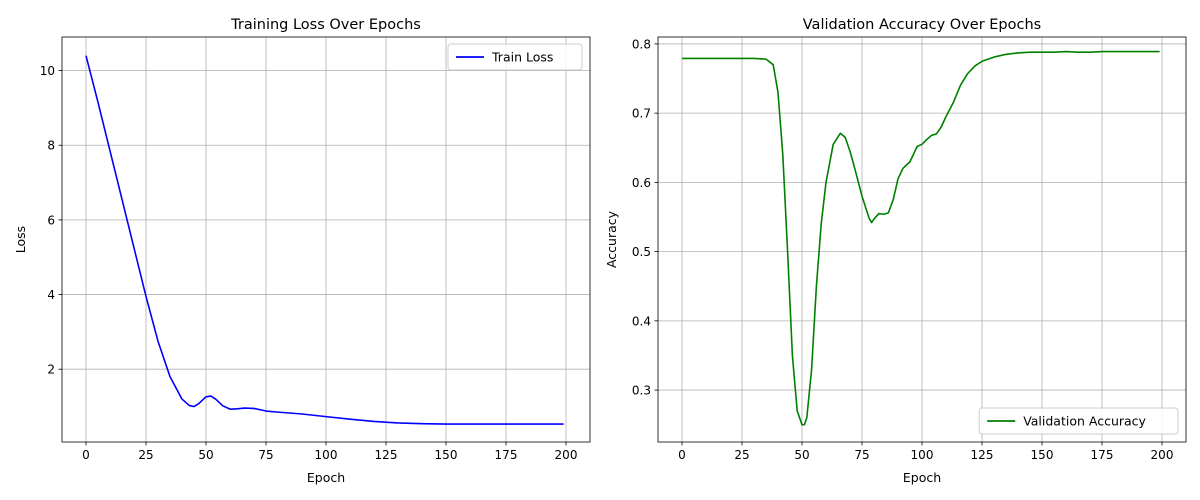 Image resolution: width=1200 pixels, height=500 pixels. What do you see at coordinates (641, 321) in the screenshot?
I see `y-tick-label: 0.4` at bounding box center [641, 321].